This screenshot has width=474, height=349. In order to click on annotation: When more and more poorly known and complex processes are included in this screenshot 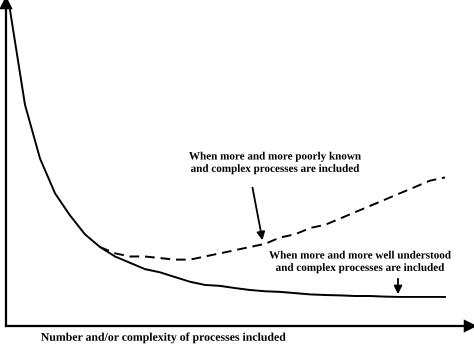, I will do `click(275, 163)`.